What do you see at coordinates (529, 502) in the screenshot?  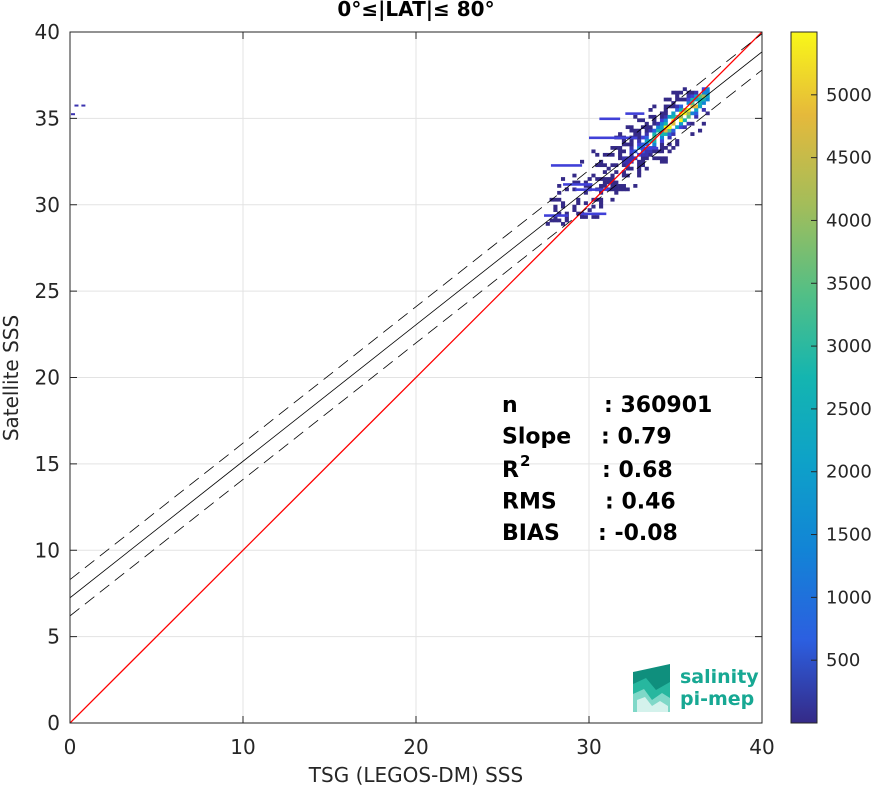 I see `stat-label: RMS` at bounding box center [529, 502].